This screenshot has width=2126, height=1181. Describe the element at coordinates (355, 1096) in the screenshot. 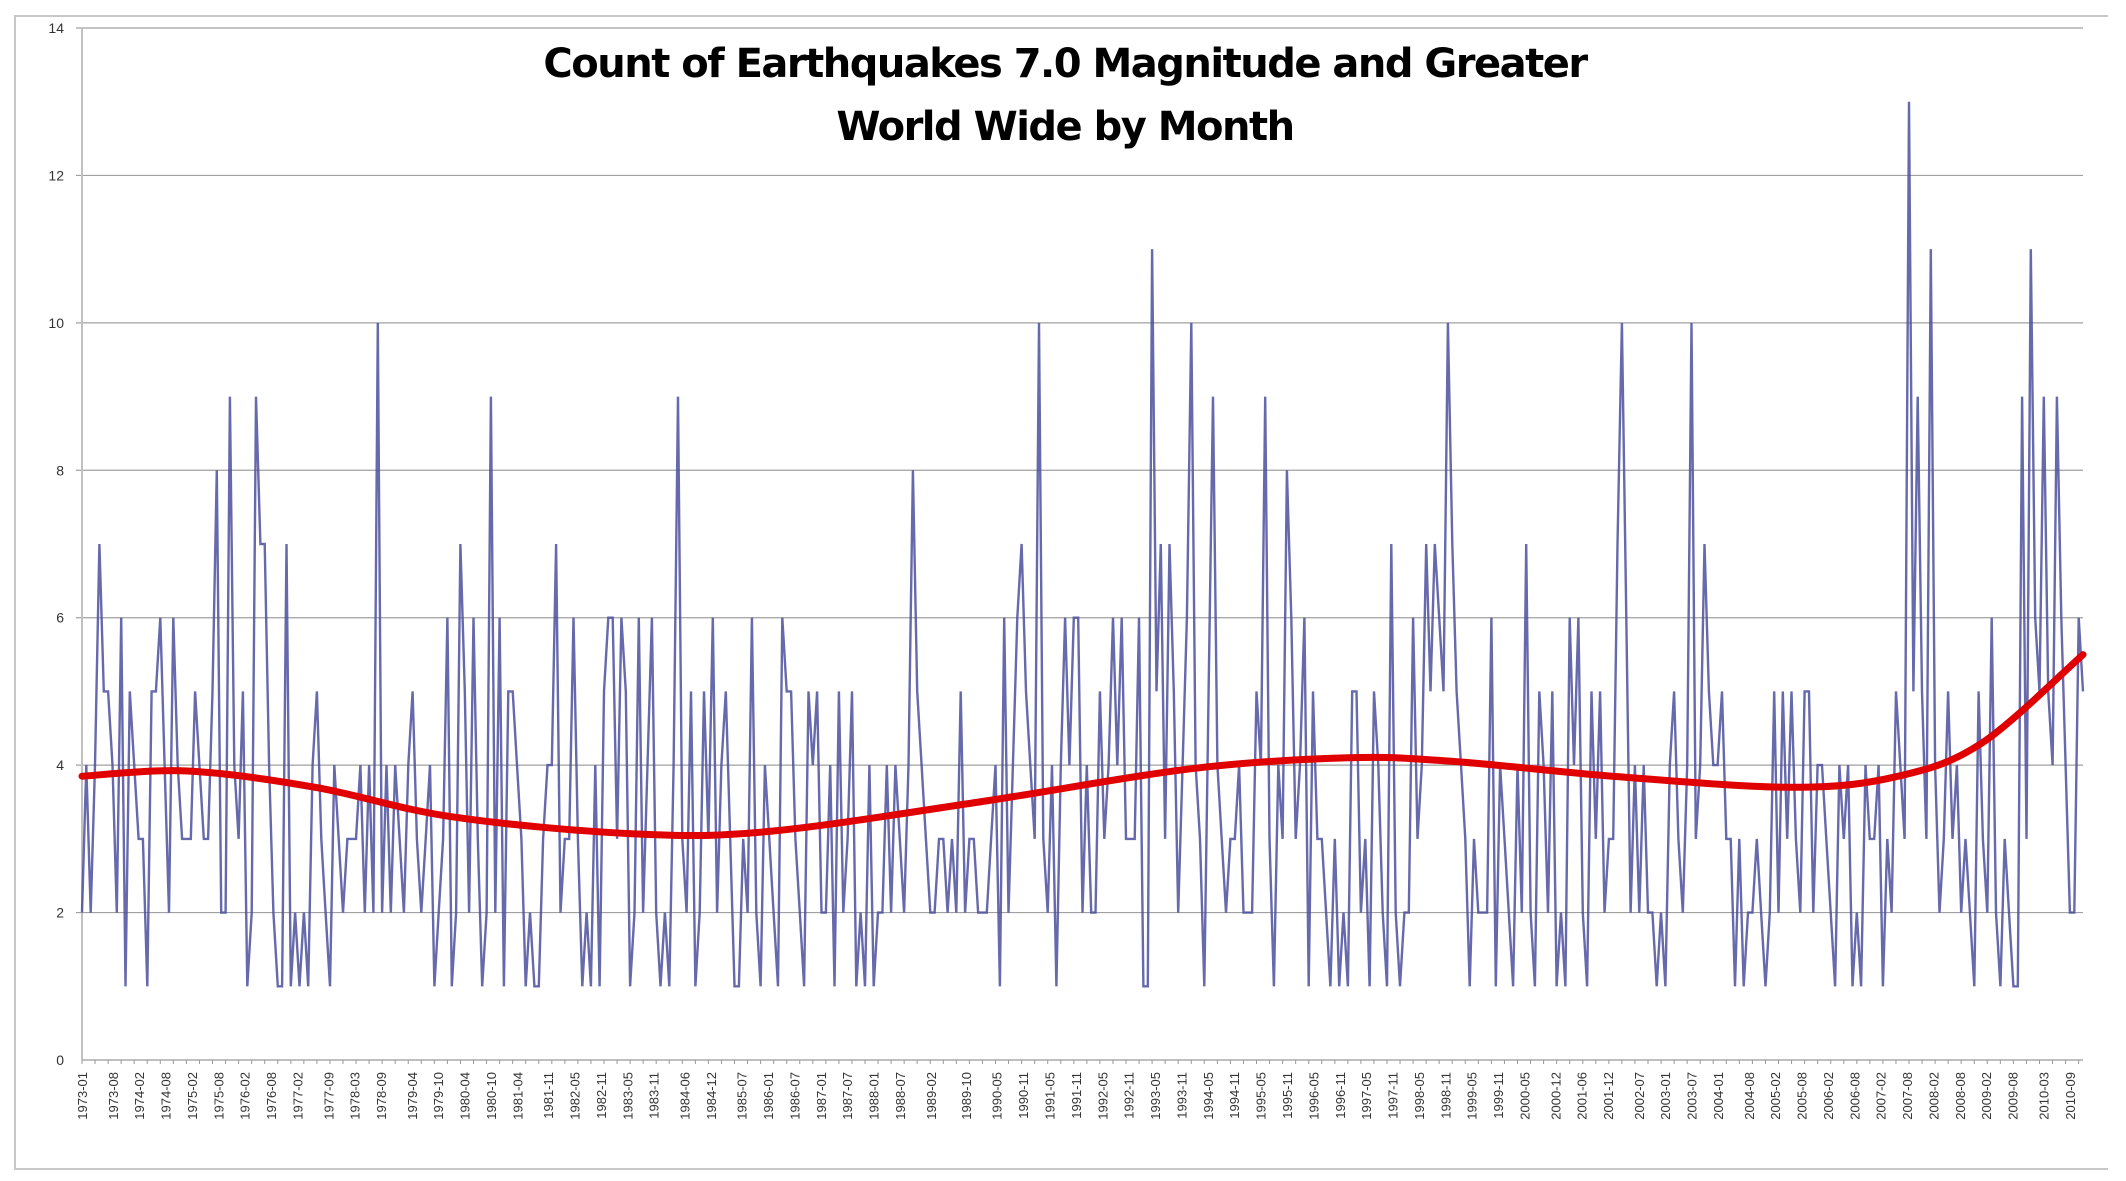

I see `x-tick-label: 1978-03` at that location.